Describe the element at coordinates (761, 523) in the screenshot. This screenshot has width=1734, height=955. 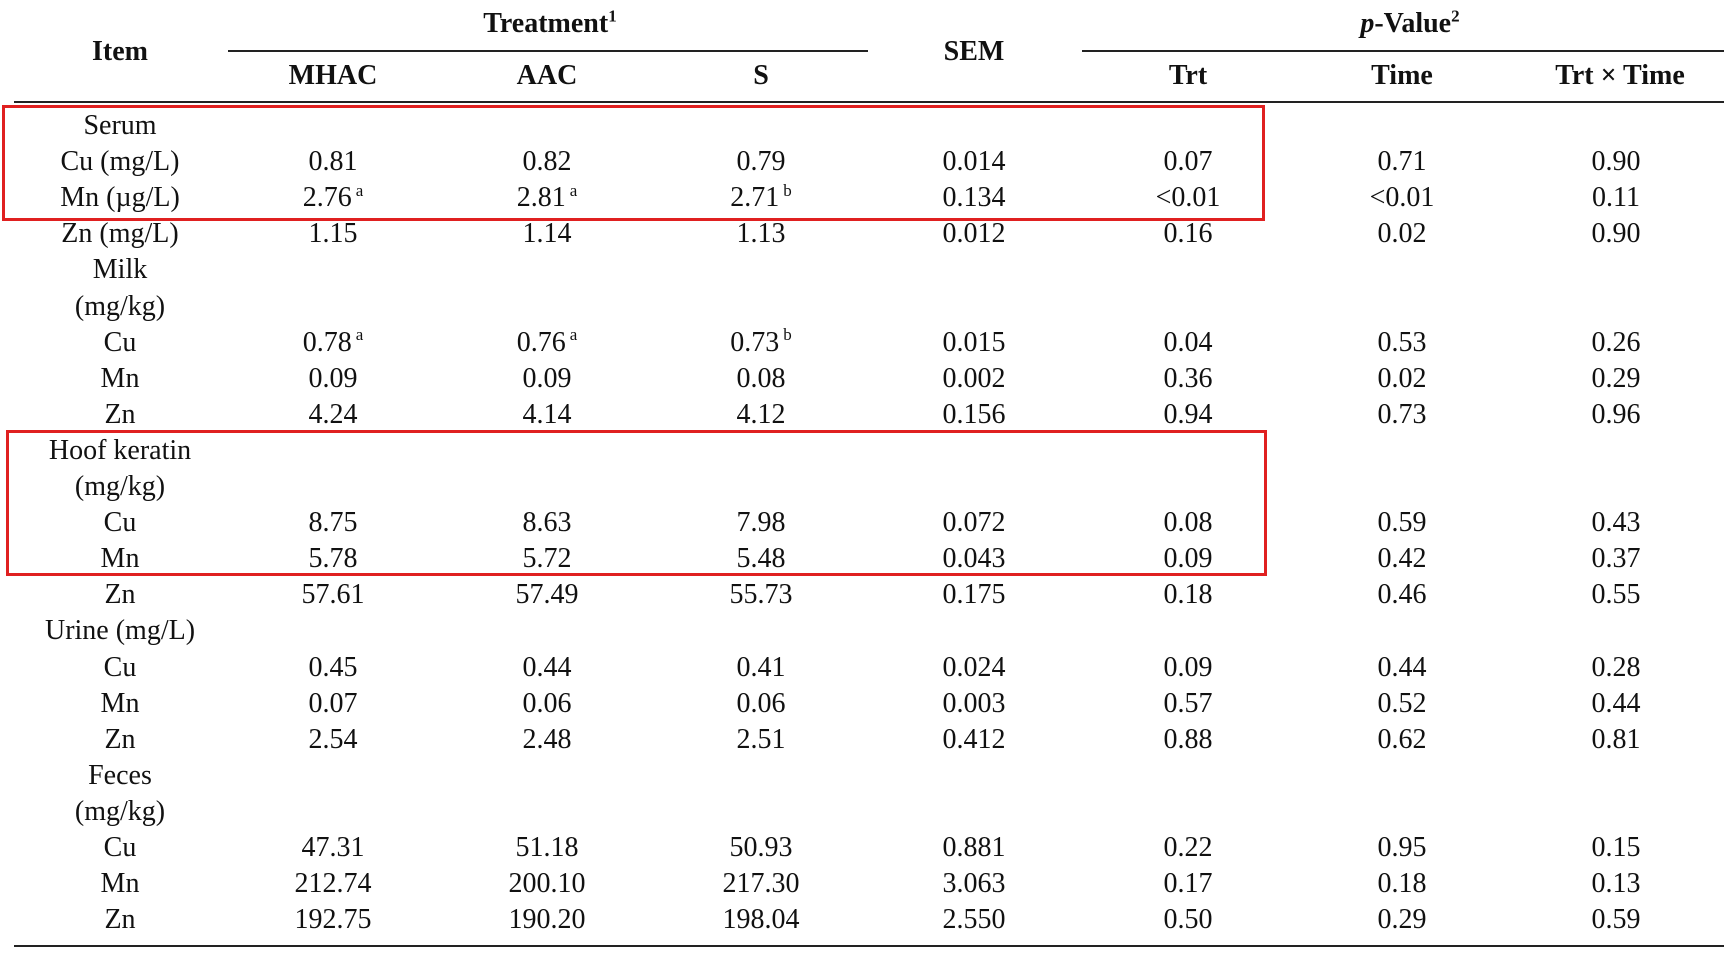
I see `cell-value: 7.98` at that location.